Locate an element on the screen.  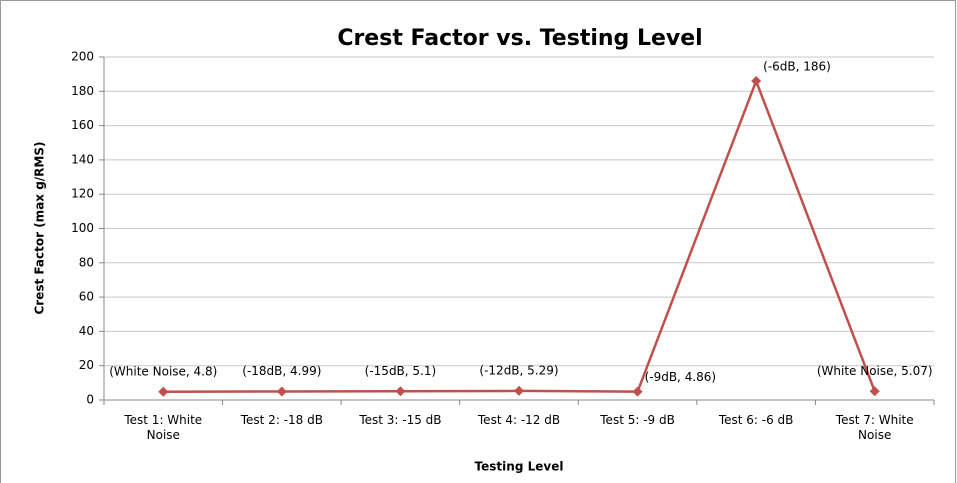
x-axis-label: Testing Level is located at coordinates (519, 467).